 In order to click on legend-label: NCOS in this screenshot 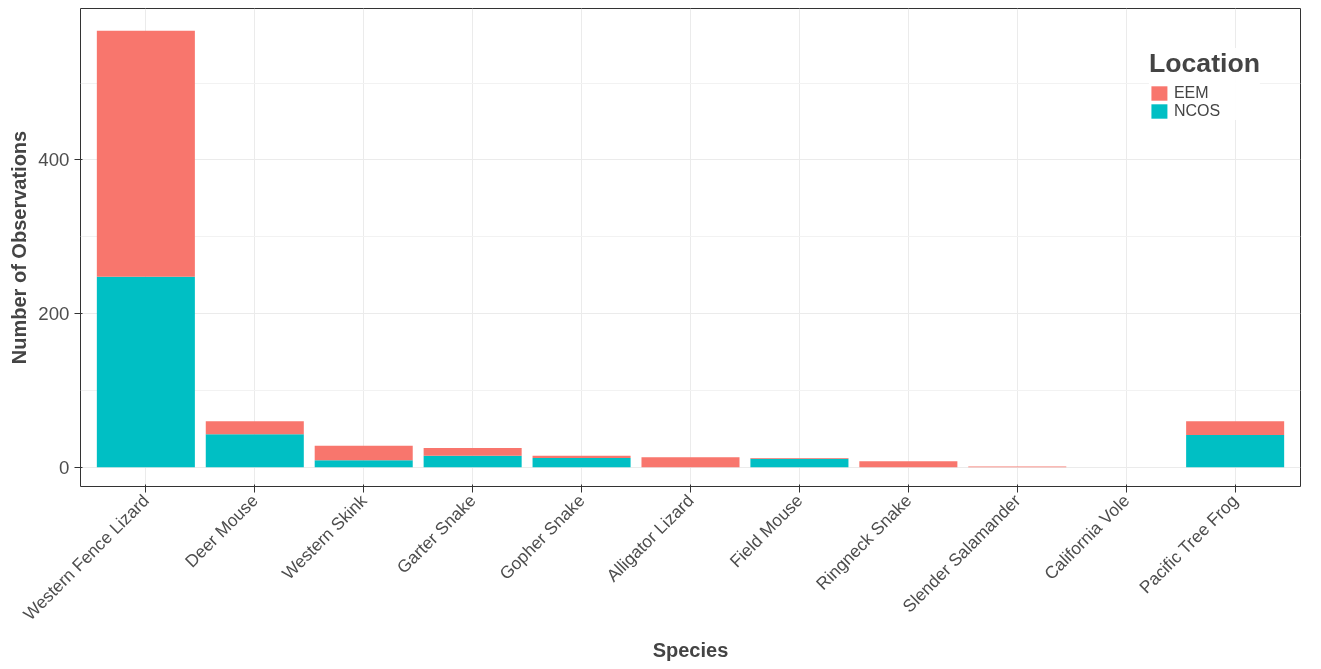, I will do `click(1197, 111)`.